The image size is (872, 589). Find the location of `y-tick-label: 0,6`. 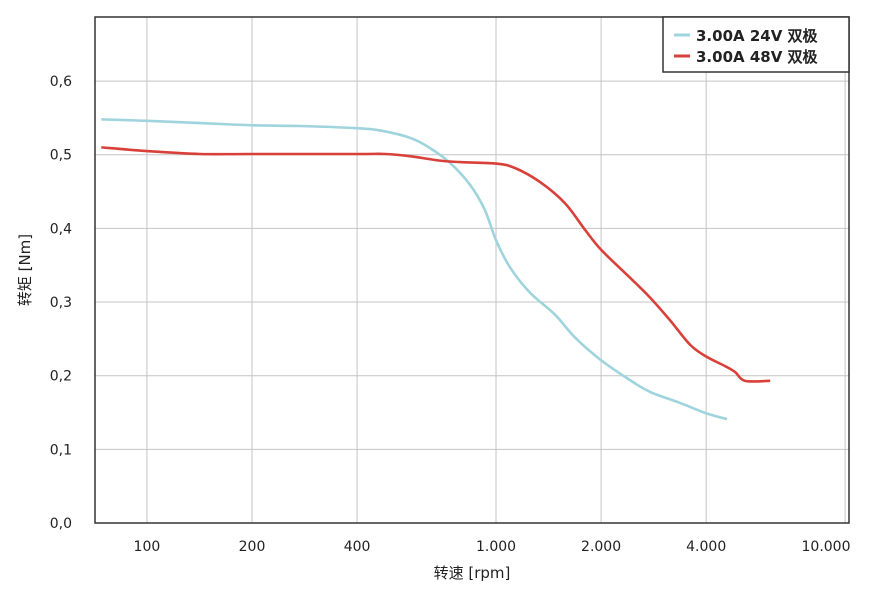

y-tick-label: 0,6 is located at coordinates (61, 82).